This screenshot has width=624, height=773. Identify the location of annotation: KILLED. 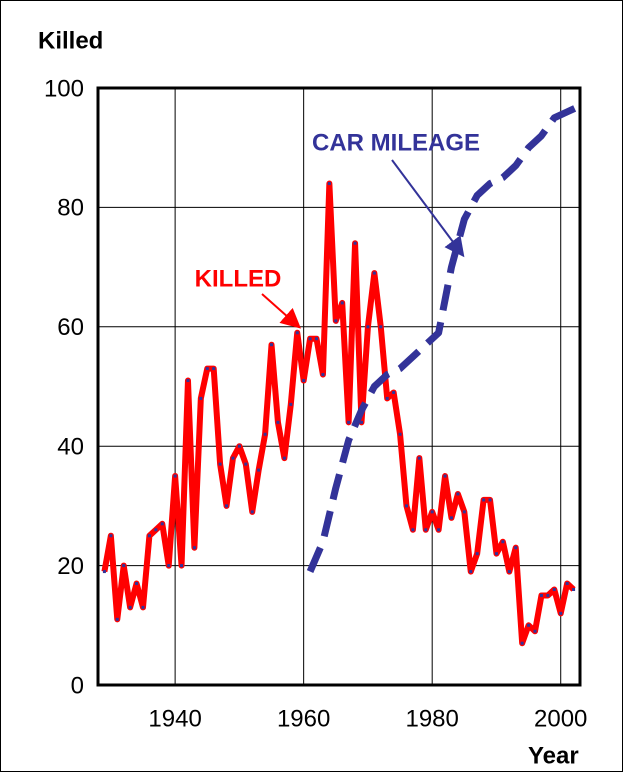
(238, 278).